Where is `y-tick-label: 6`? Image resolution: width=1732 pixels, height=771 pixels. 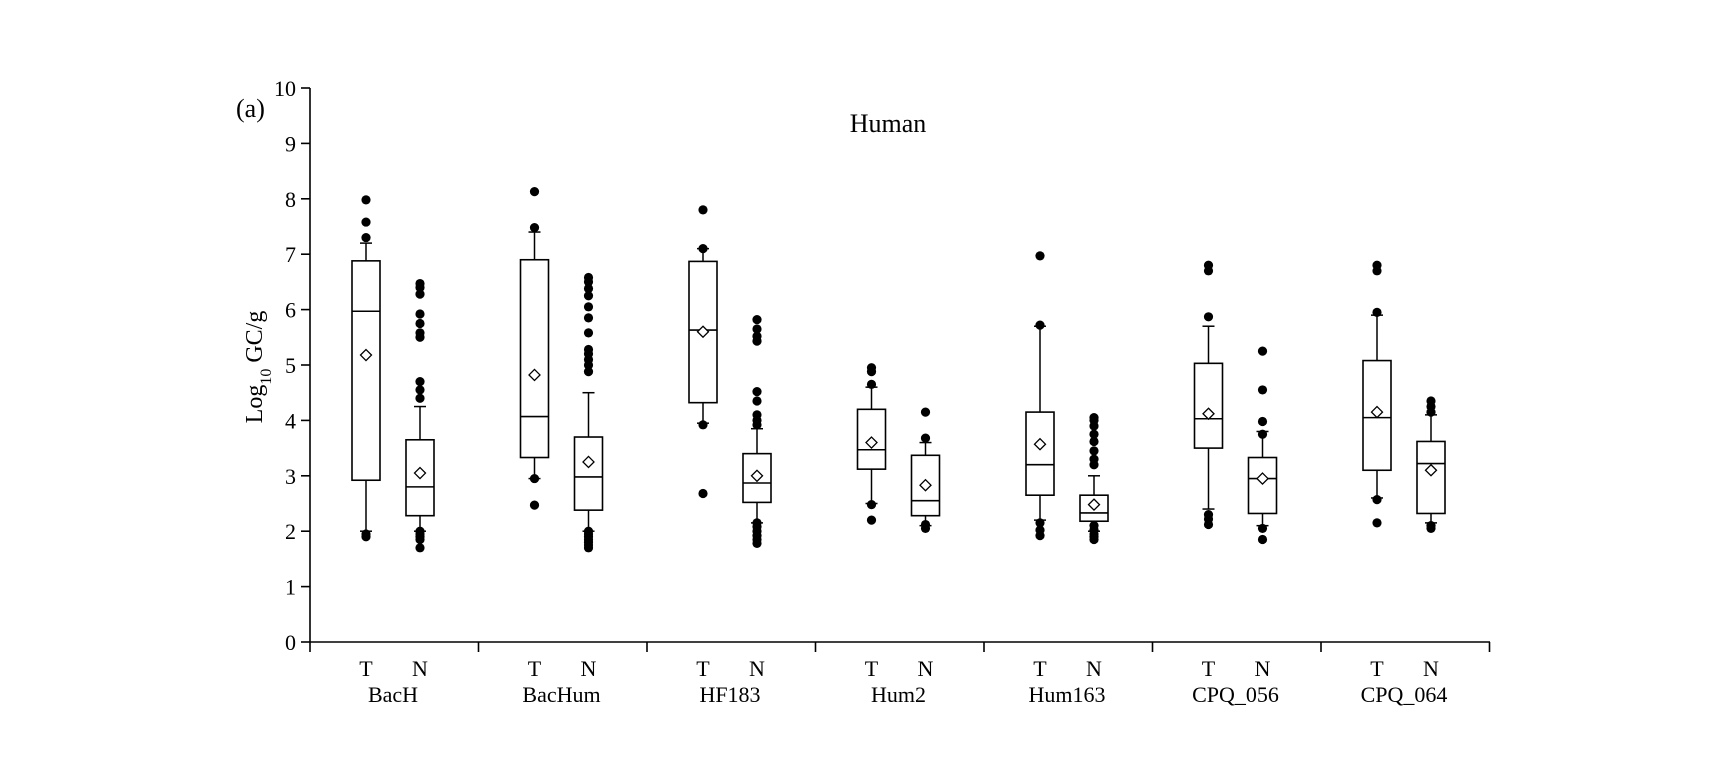 y-tick-label: 6 is located at coordinates (290, 310).